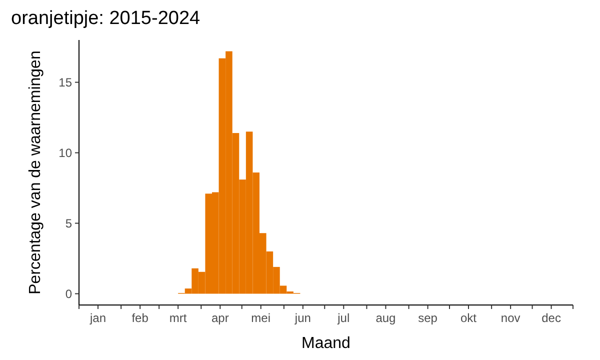 Image resolution: width=600 pixels, height=360 pixels. Describe the element at coordinates (326, 343) in the screenshot. I see `x-axis-title: Maand` at that location.